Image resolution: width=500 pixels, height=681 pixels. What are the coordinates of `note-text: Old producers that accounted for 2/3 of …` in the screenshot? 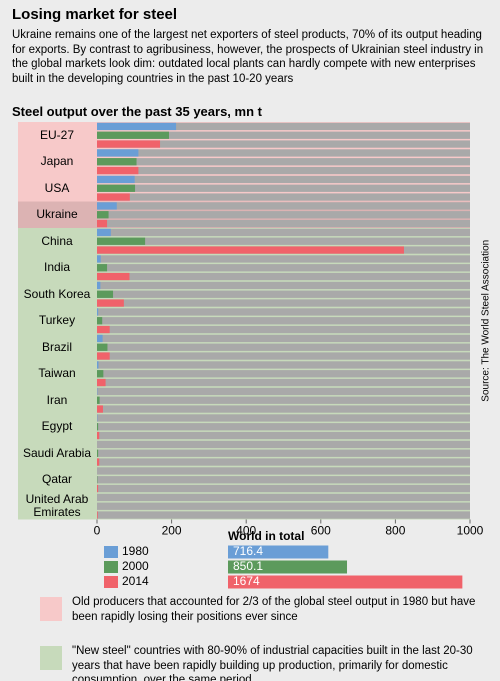 It's located at (274, 609).